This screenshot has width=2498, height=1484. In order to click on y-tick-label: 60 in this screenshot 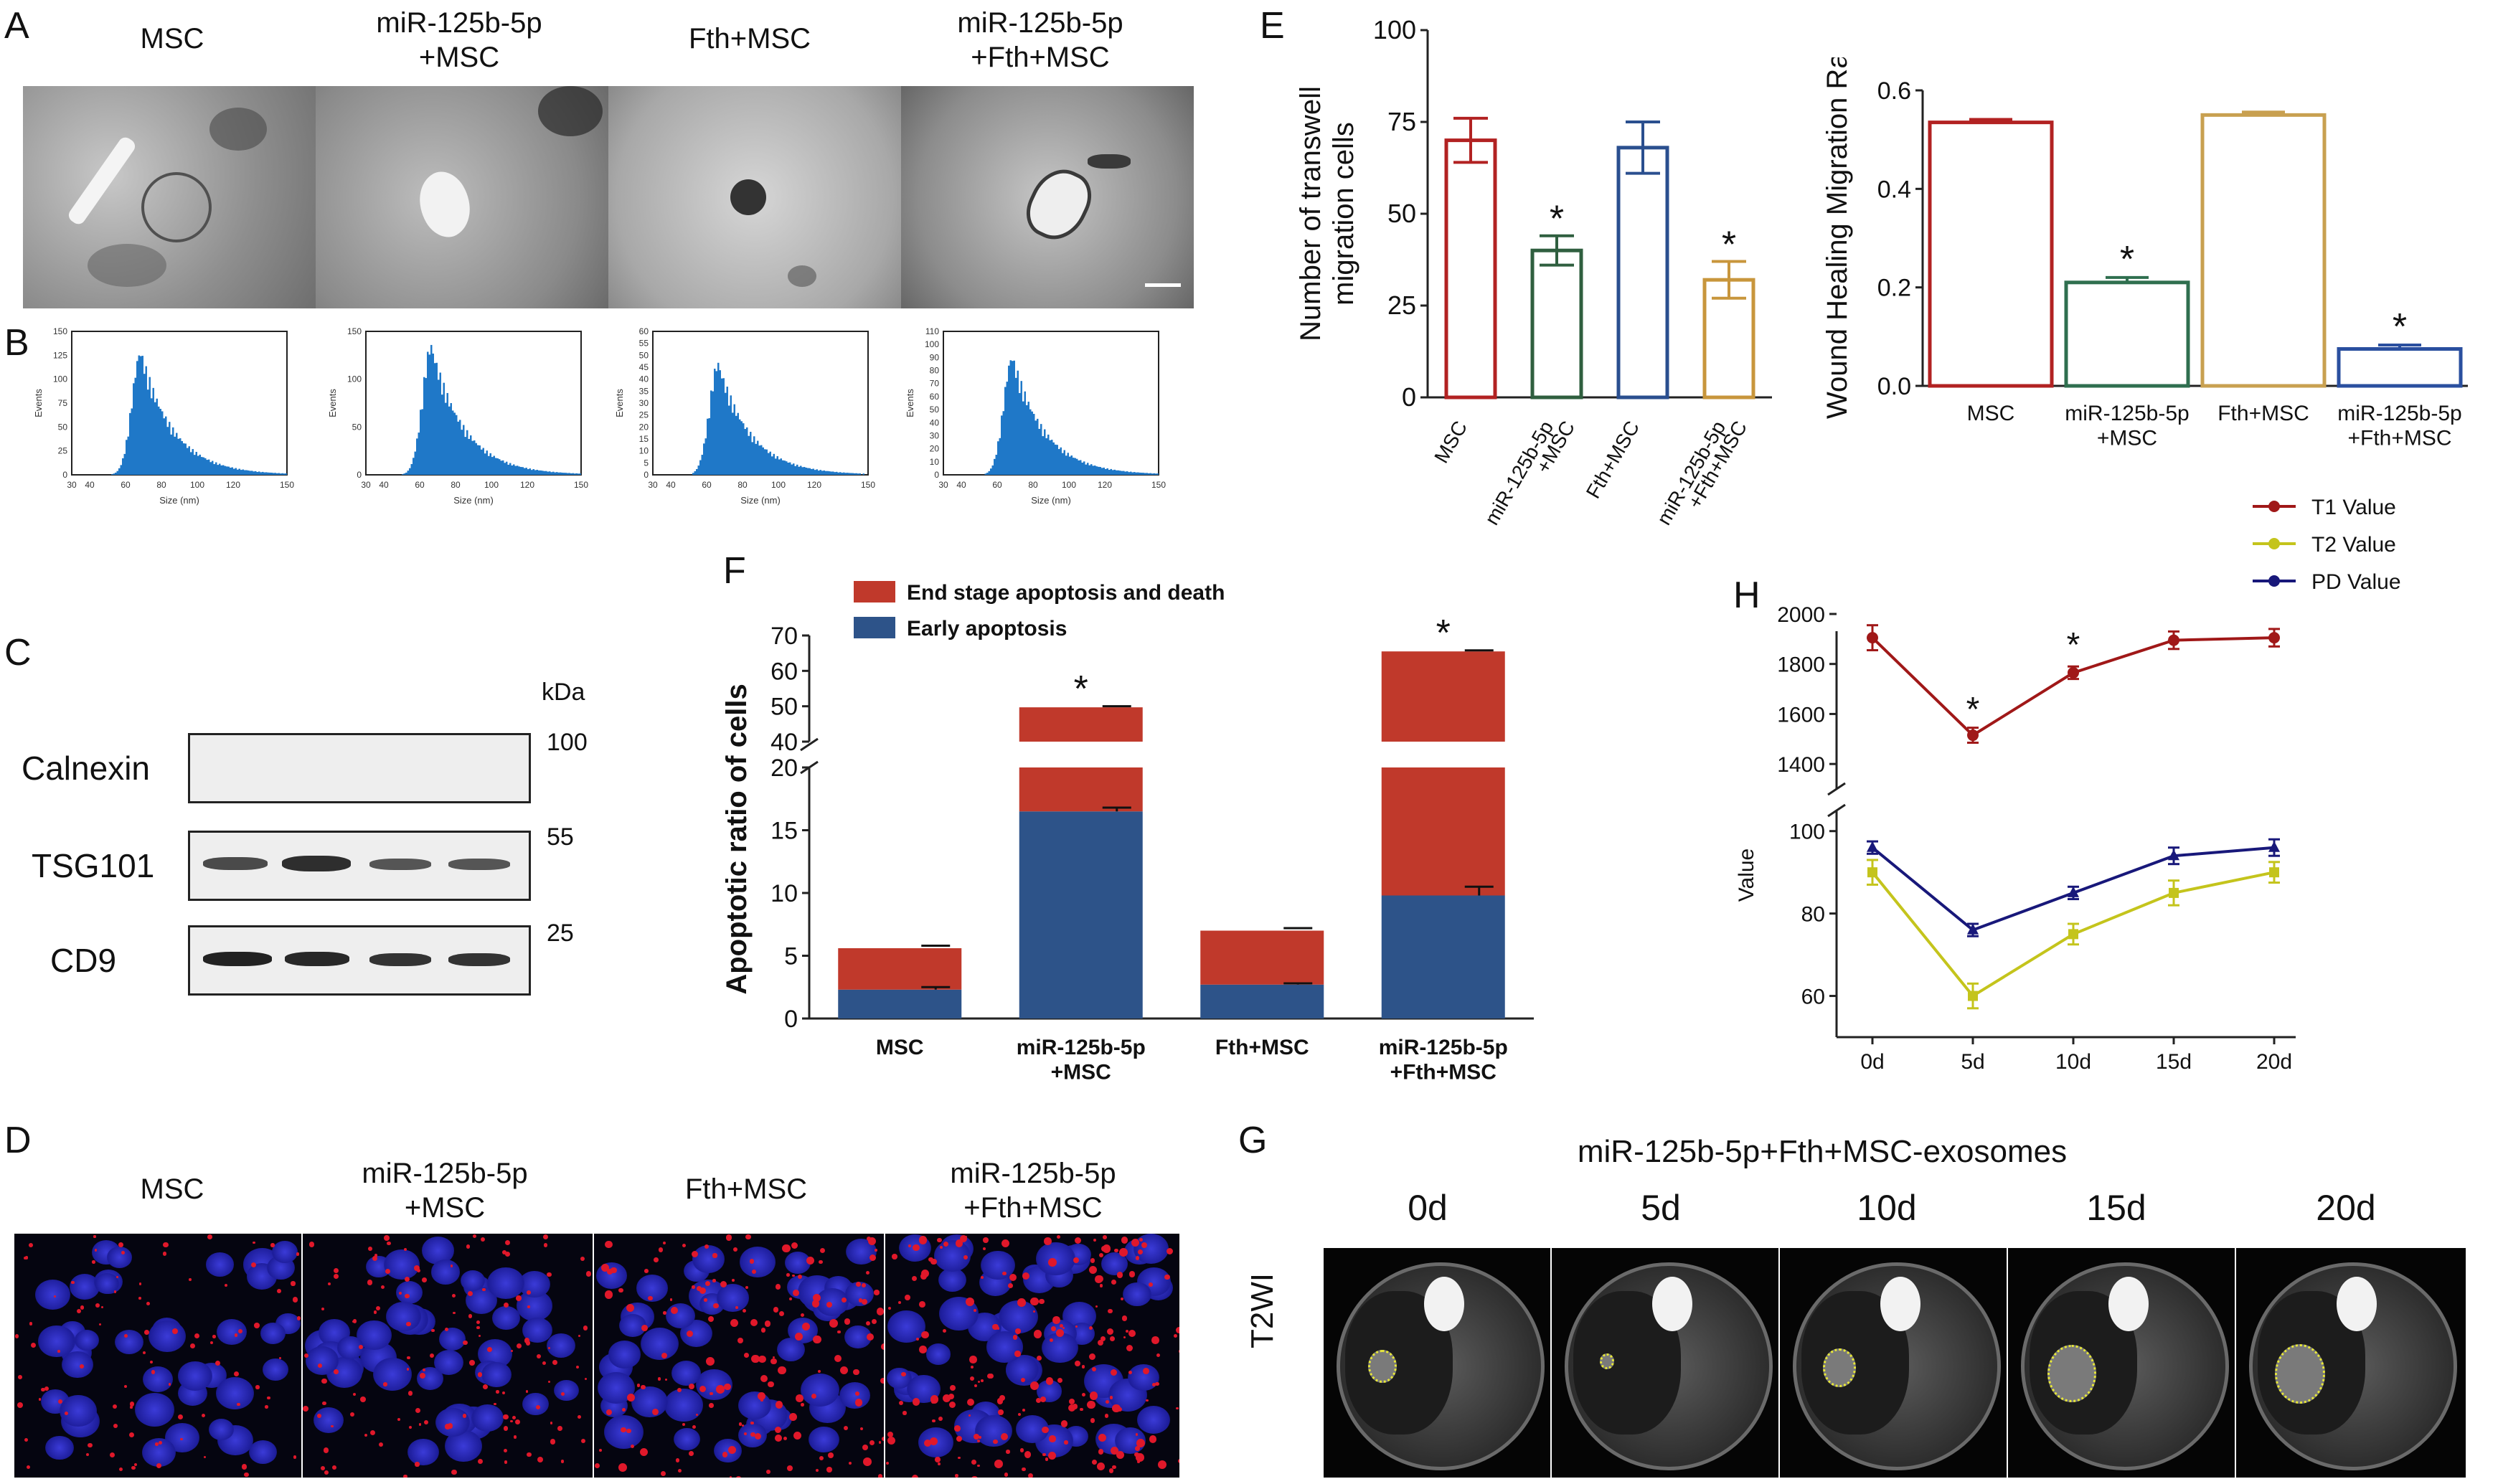, I will do `click(1813, 997)`.